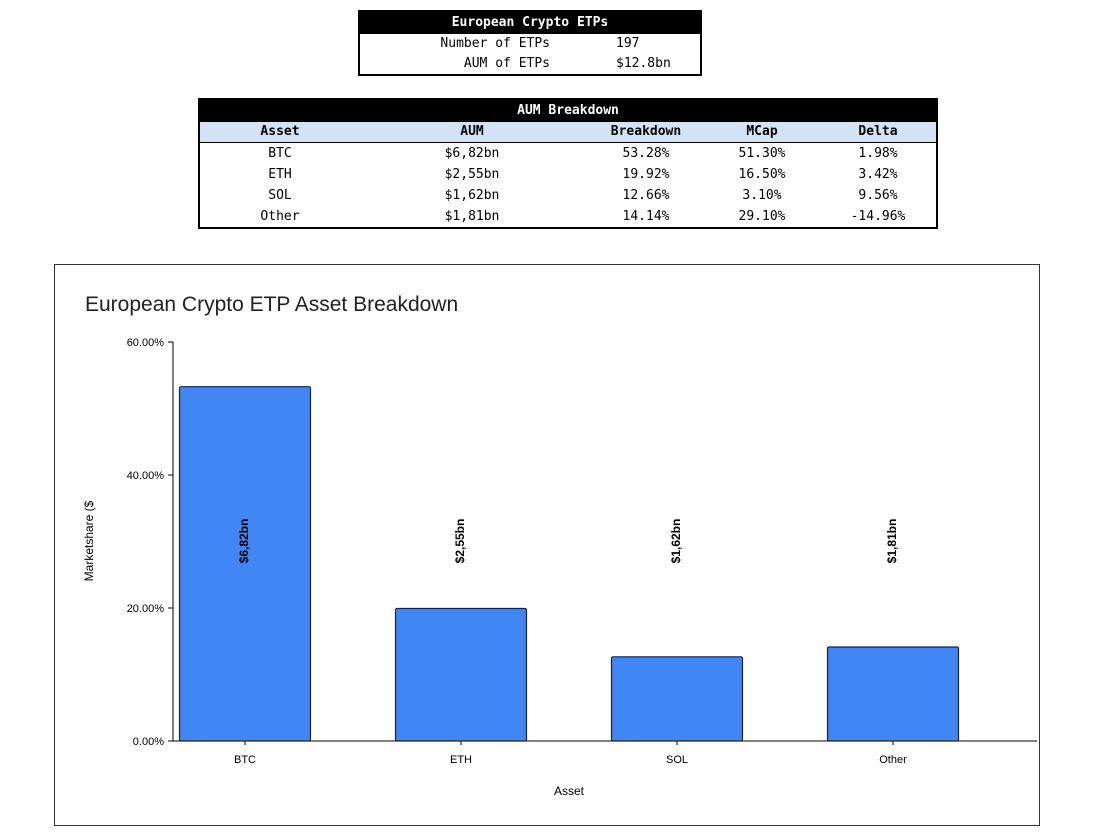 The width and height of the screenshot is (1095, 839). I want to click on summary-row-aum: AUM of ETPs $12.8bn, so click(530, 64).